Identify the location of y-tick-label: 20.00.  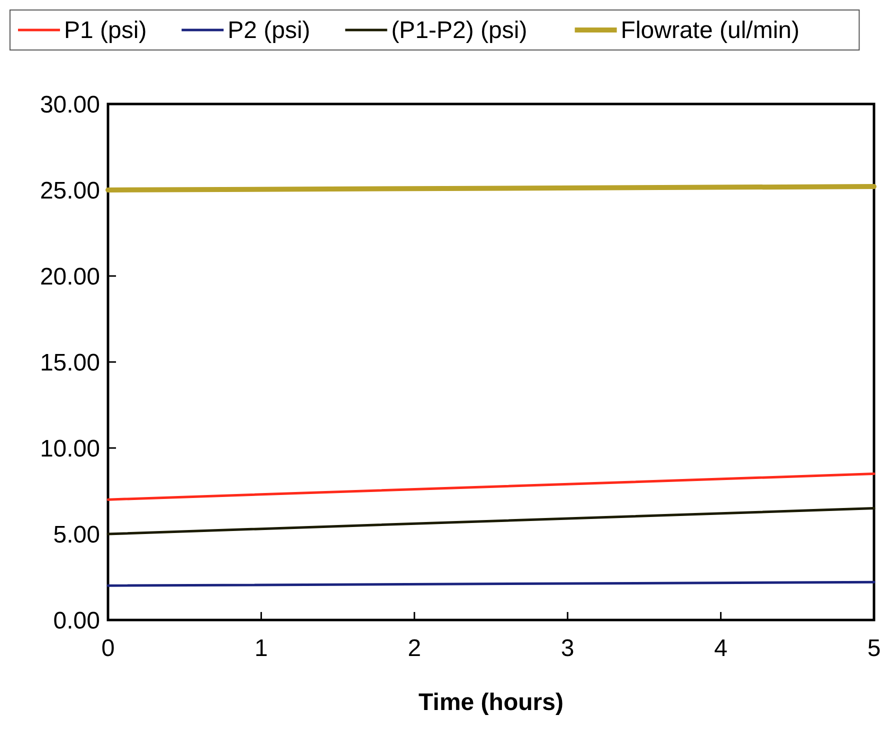
(70, 276).